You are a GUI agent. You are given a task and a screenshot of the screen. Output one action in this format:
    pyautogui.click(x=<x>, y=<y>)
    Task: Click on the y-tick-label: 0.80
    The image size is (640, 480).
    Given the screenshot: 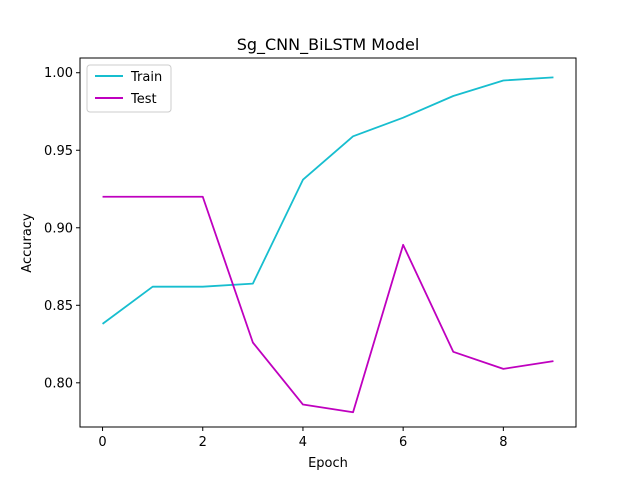 What is the action you would take?
    pyautogui.click(x=58, y=383)
    